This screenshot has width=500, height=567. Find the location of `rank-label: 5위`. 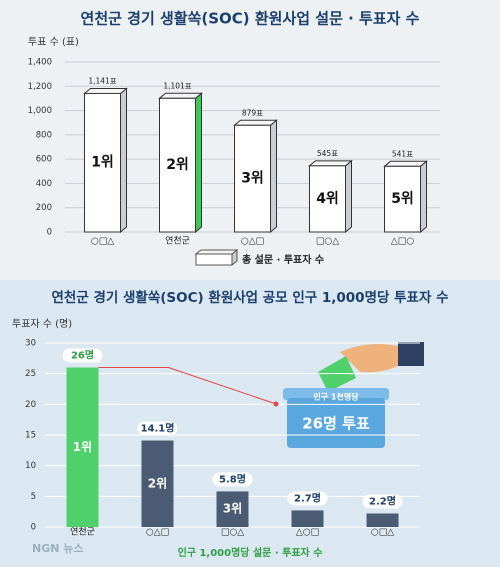

rank-label: 5위 is located at coordinates (402, 199).